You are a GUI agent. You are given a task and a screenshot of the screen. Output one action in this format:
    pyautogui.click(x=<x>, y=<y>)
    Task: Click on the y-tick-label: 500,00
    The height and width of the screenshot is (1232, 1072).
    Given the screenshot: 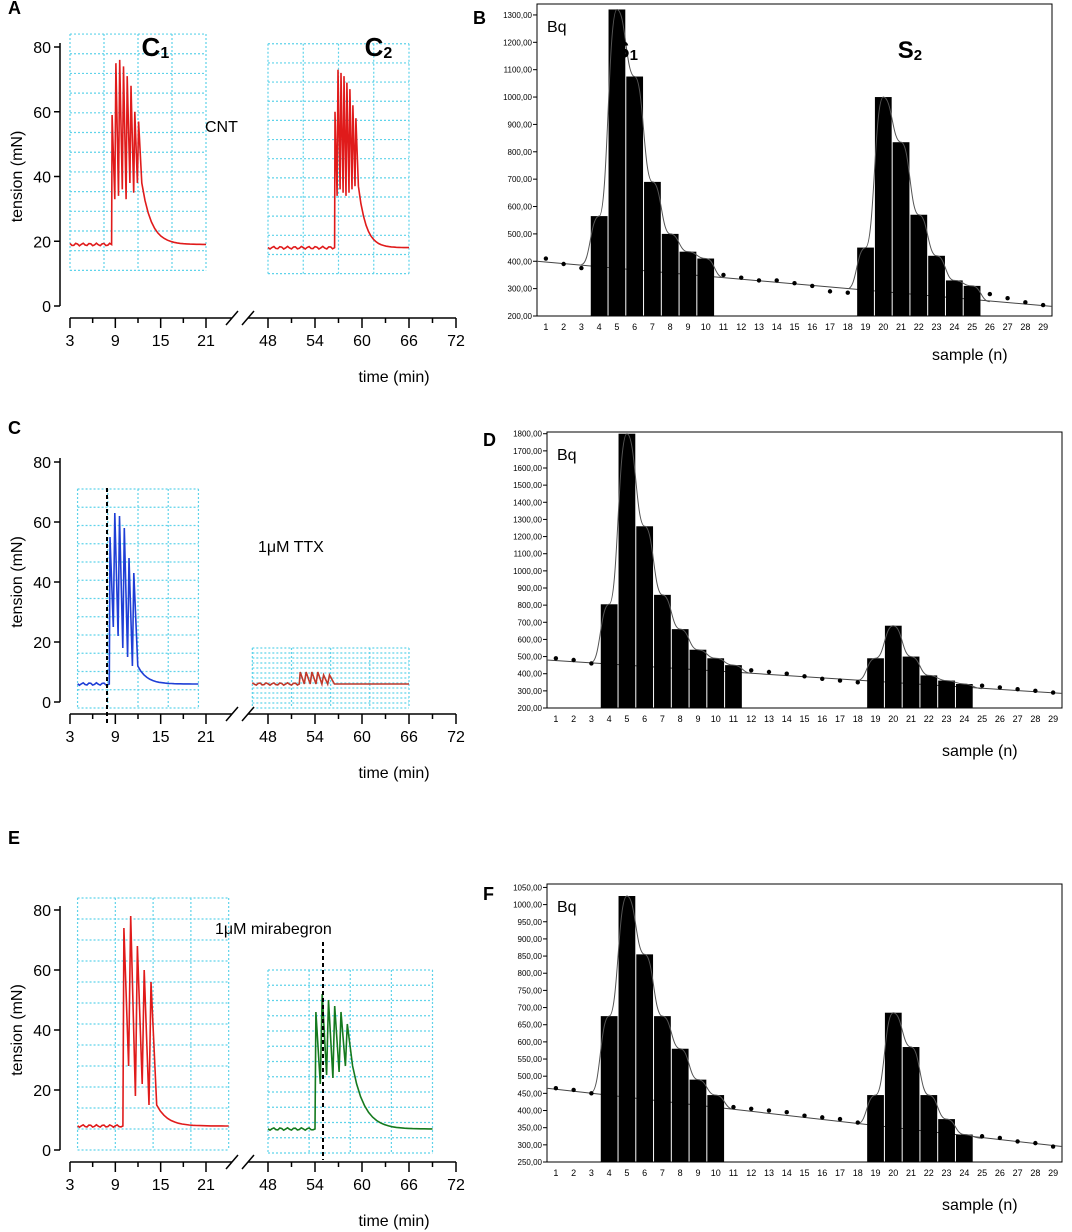 What is the action you would take?
    pyautogui.click(x=530, y=657)
    